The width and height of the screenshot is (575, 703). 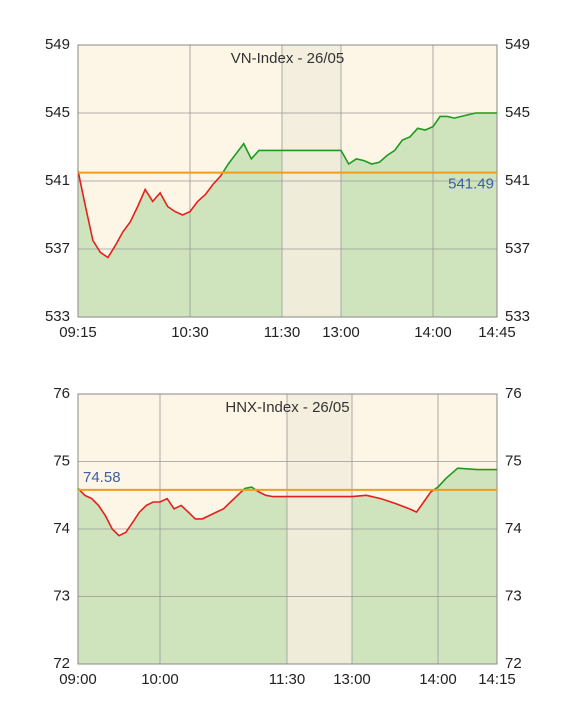 What do you see at coordinates (160, 679) in the screenshot?
I see `x-tick-label: 10:00` at bounding box center [160, 679].